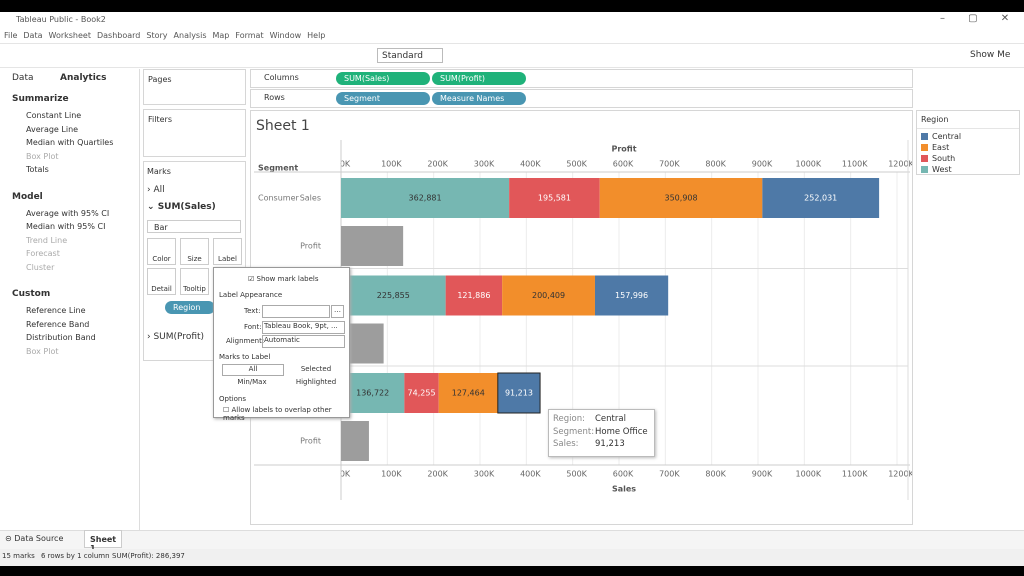  I want to click on tooltip-row: Segment: Home Office, so click(601, 433).